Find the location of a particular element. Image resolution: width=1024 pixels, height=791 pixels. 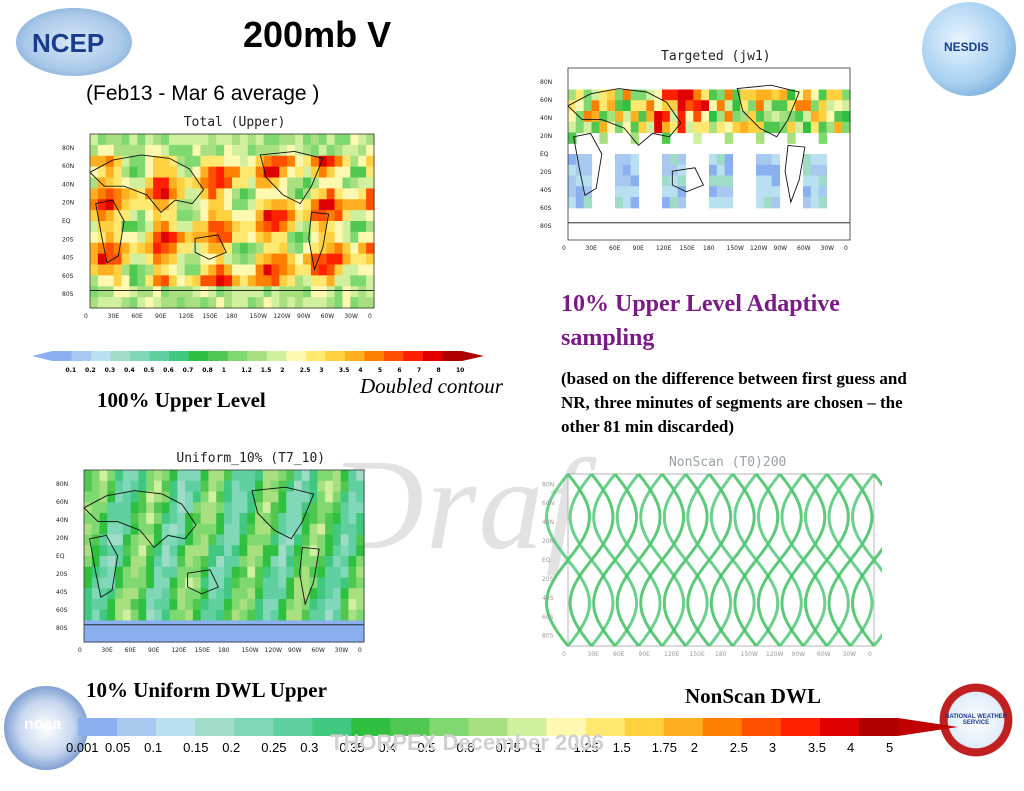

colorbar-tick-label: 6 is located at coordinates (399, 370).